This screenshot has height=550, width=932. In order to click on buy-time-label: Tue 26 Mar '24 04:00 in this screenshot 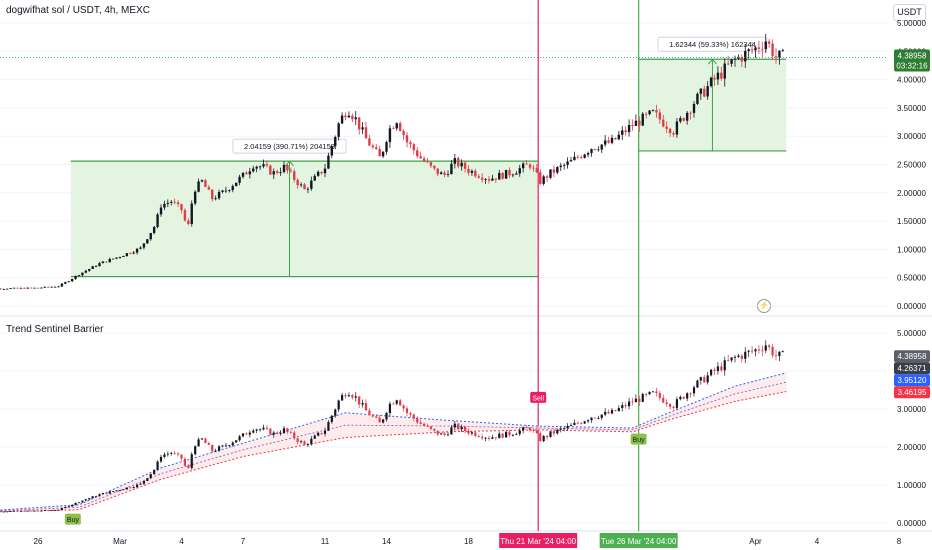, I will do `click(639, 541)`.